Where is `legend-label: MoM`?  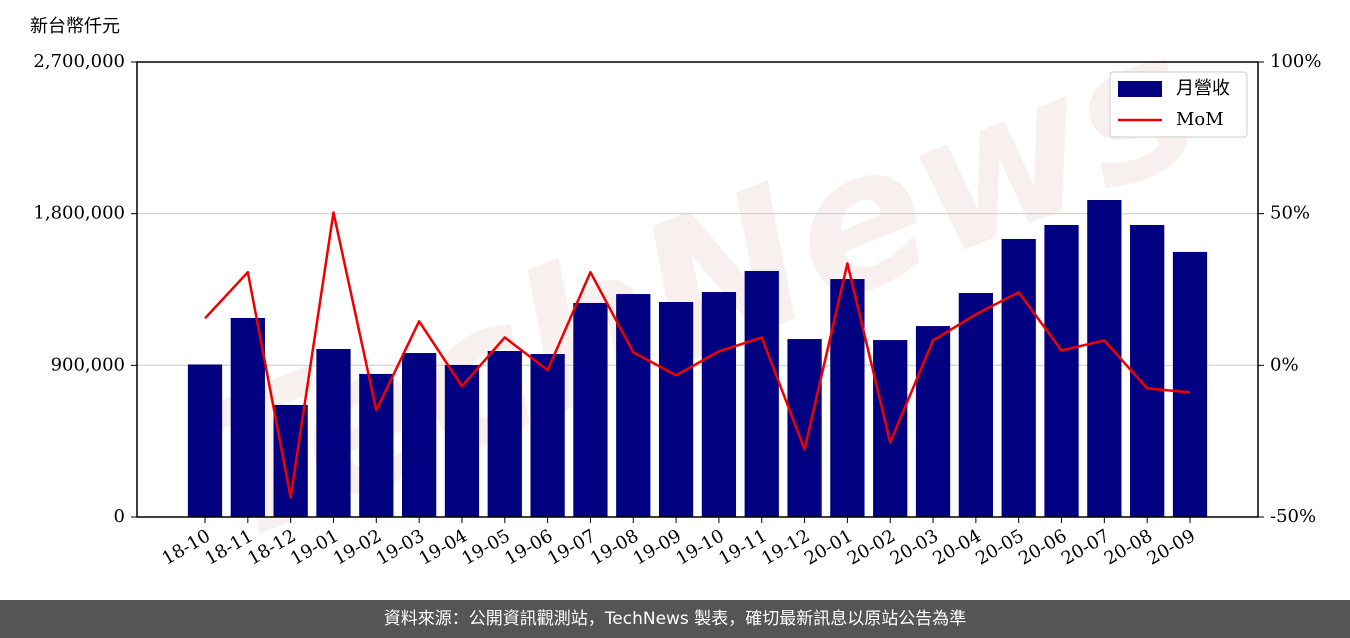
legend-label: MoM is located at coordinates (1200, 119).